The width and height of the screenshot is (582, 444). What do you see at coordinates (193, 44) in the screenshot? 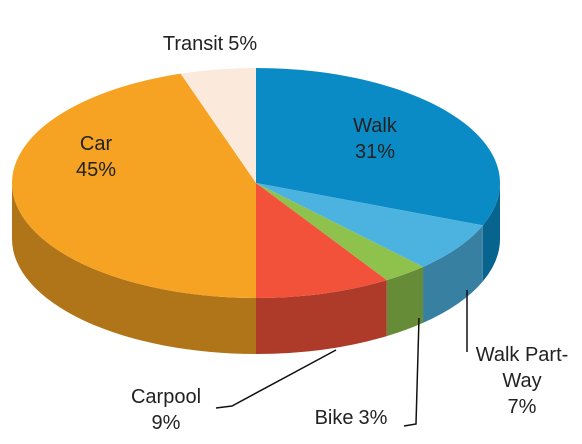
I see `slice-name: Transit` at bounding box center [193, 44].